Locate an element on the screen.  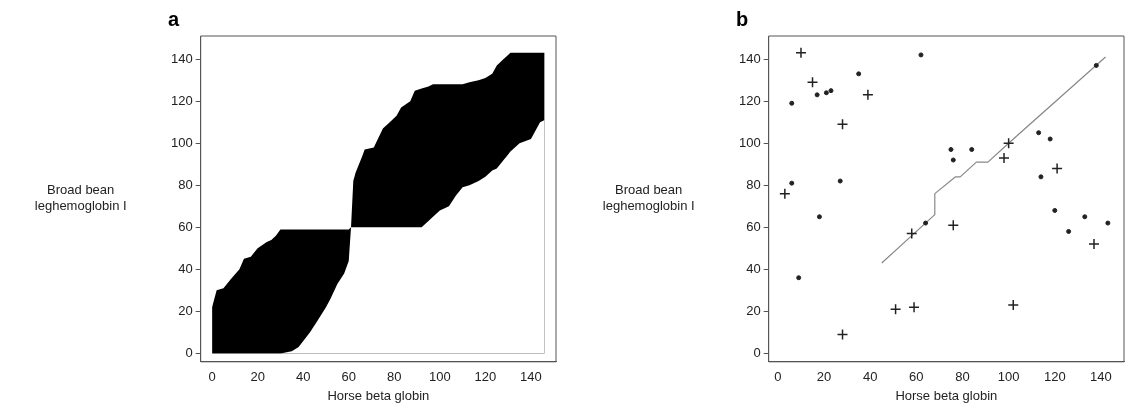
chart-title: a is located at coordinates (174, 18).